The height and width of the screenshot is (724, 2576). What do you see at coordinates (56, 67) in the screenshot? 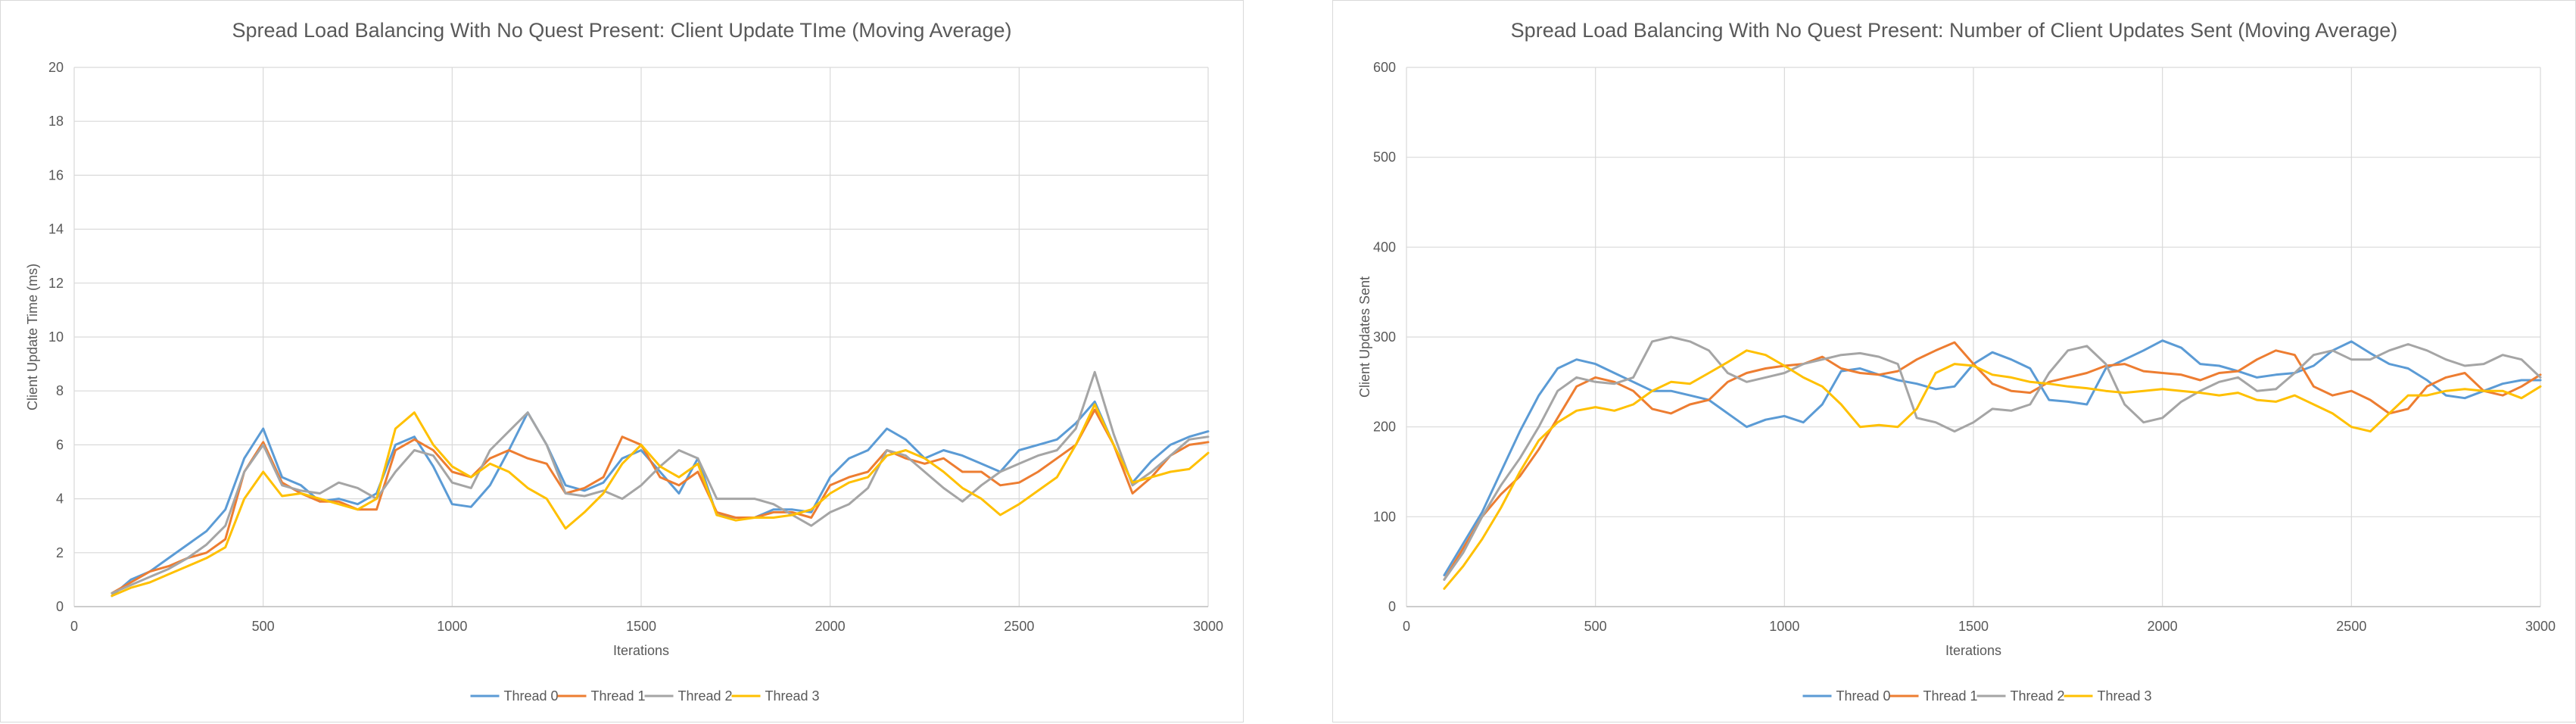
I see `y-tick-label: 20` at bounding box center [56, 67].